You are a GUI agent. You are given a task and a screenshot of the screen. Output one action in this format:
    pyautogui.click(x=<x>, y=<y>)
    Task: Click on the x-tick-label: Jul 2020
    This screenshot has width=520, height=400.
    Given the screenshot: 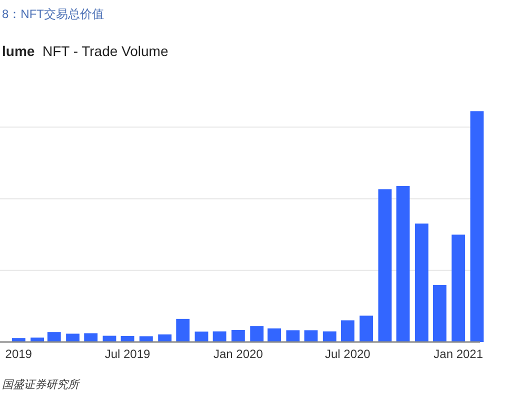 What is the action you would take?
    pyautogui.click(x=347, y=354)
    